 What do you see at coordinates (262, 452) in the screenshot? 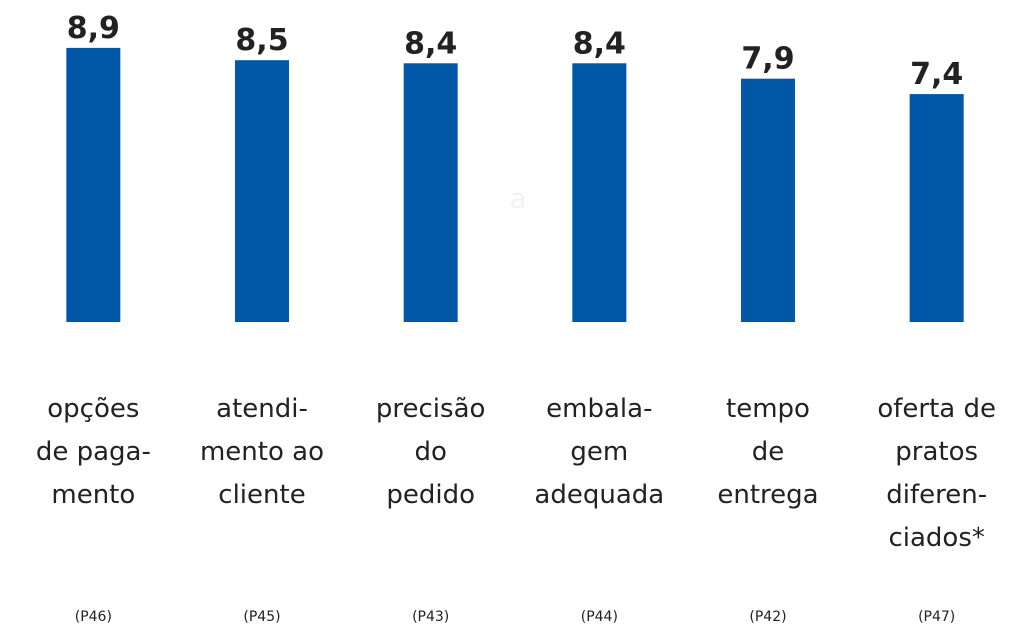
I see `x-tick-label: mento ao` at bounding box center [262, 452].